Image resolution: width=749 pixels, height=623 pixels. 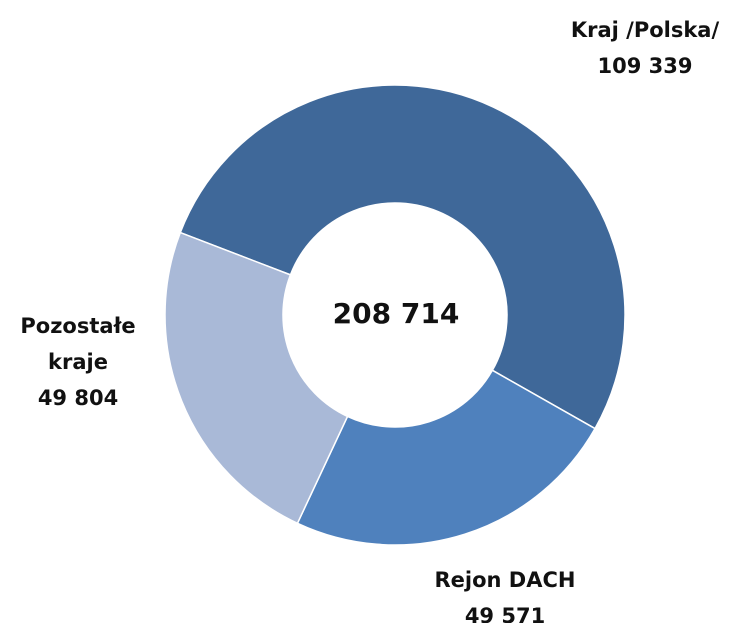 What do you see at coordinates (645, 66) in the screenshot?
I see `value-label: 109 339` at bounding box center [645, 66].